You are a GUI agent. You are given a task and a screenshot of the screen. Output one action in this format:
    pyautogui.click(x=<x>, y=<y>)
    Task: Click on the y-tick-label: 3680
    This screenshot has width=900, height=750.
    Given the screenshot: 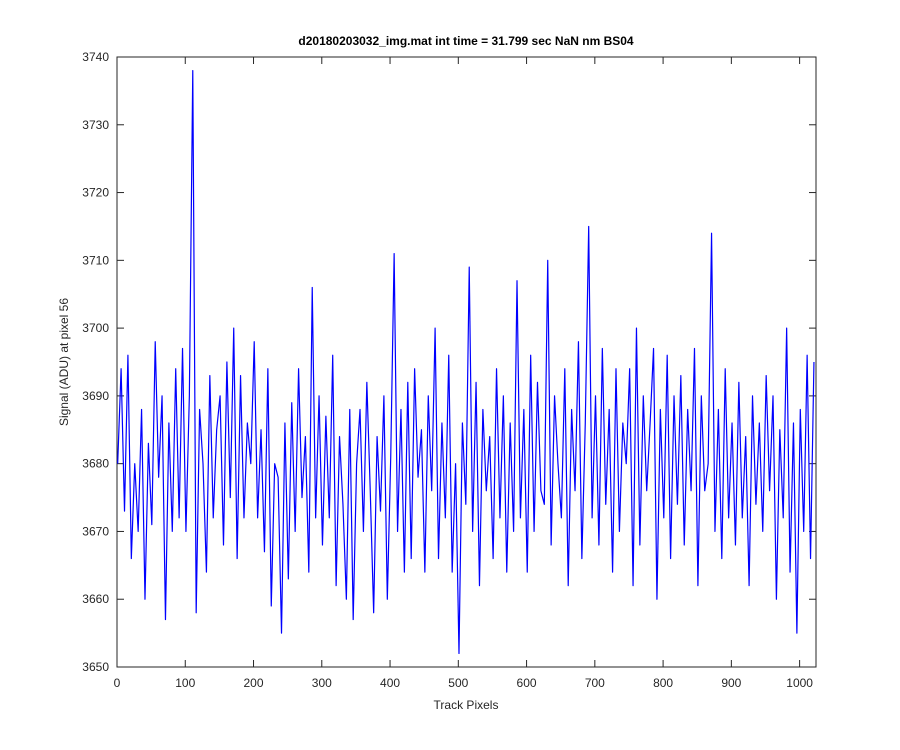 What is the action you would take?
    pyautogui.click(x=95, y=464)
    